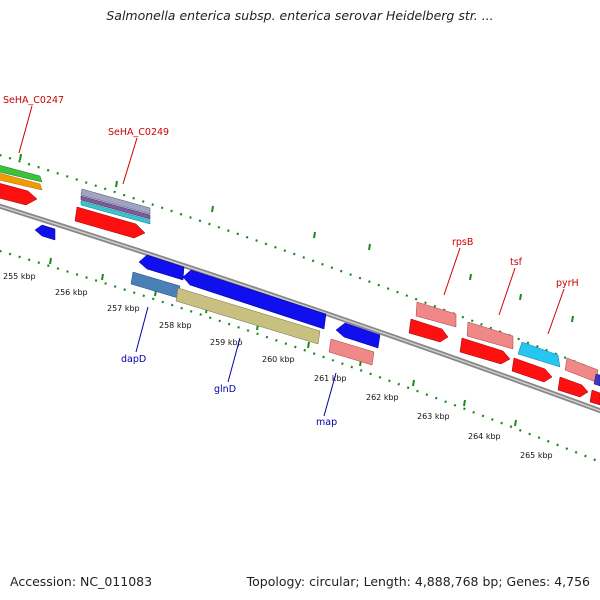 The image size is (600, 600). What do you see at coordinates (330, 378) in the screenshot?
I see `kbp-label: 261 kbp` at bounding box center [330, 378].